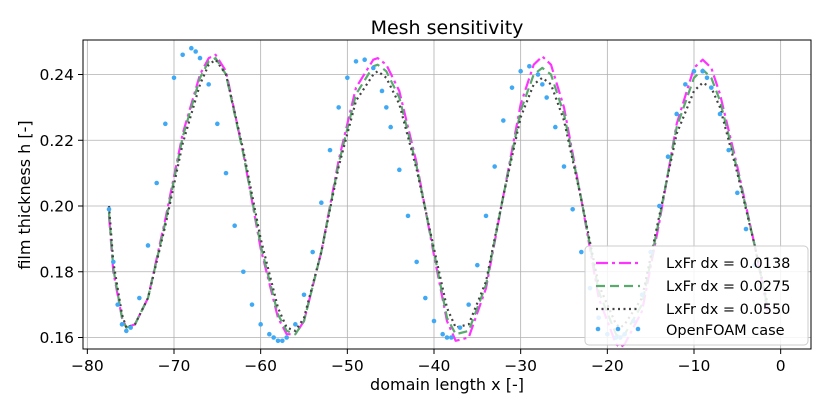 Image resolution: width=830 pixels, height=415 pixels. Describe the element at coordinates (694, 366) in the screenshot. I see `x-tick-label-10: −10` at that location.